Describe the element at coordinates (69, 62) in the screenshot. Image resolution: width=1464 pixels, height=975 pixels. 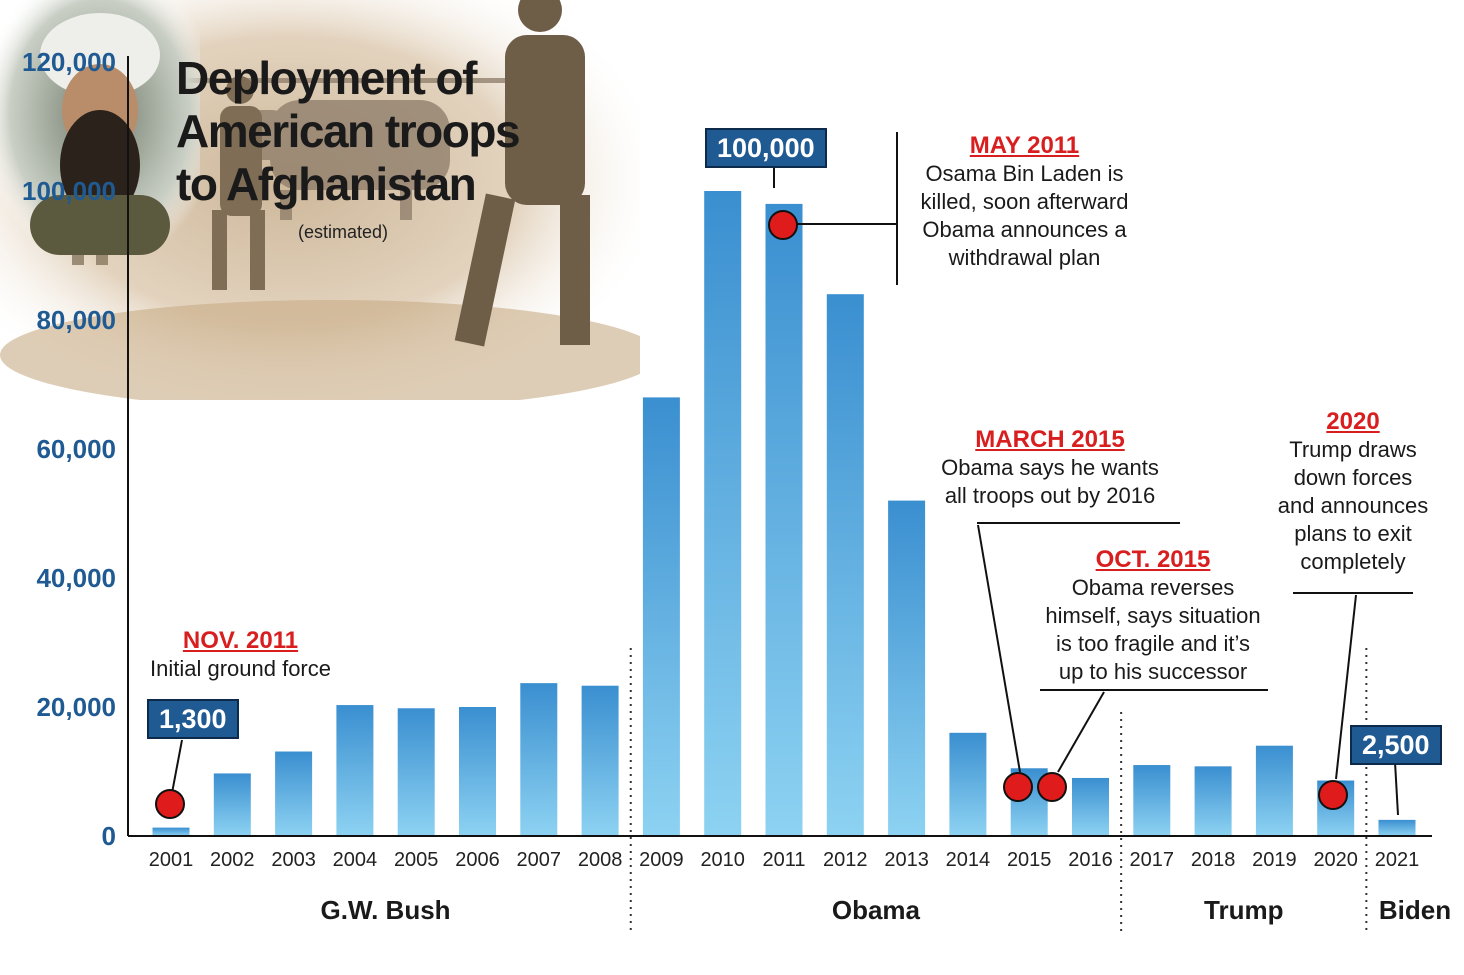
I see `y-tick-label: 120,000` at that location.